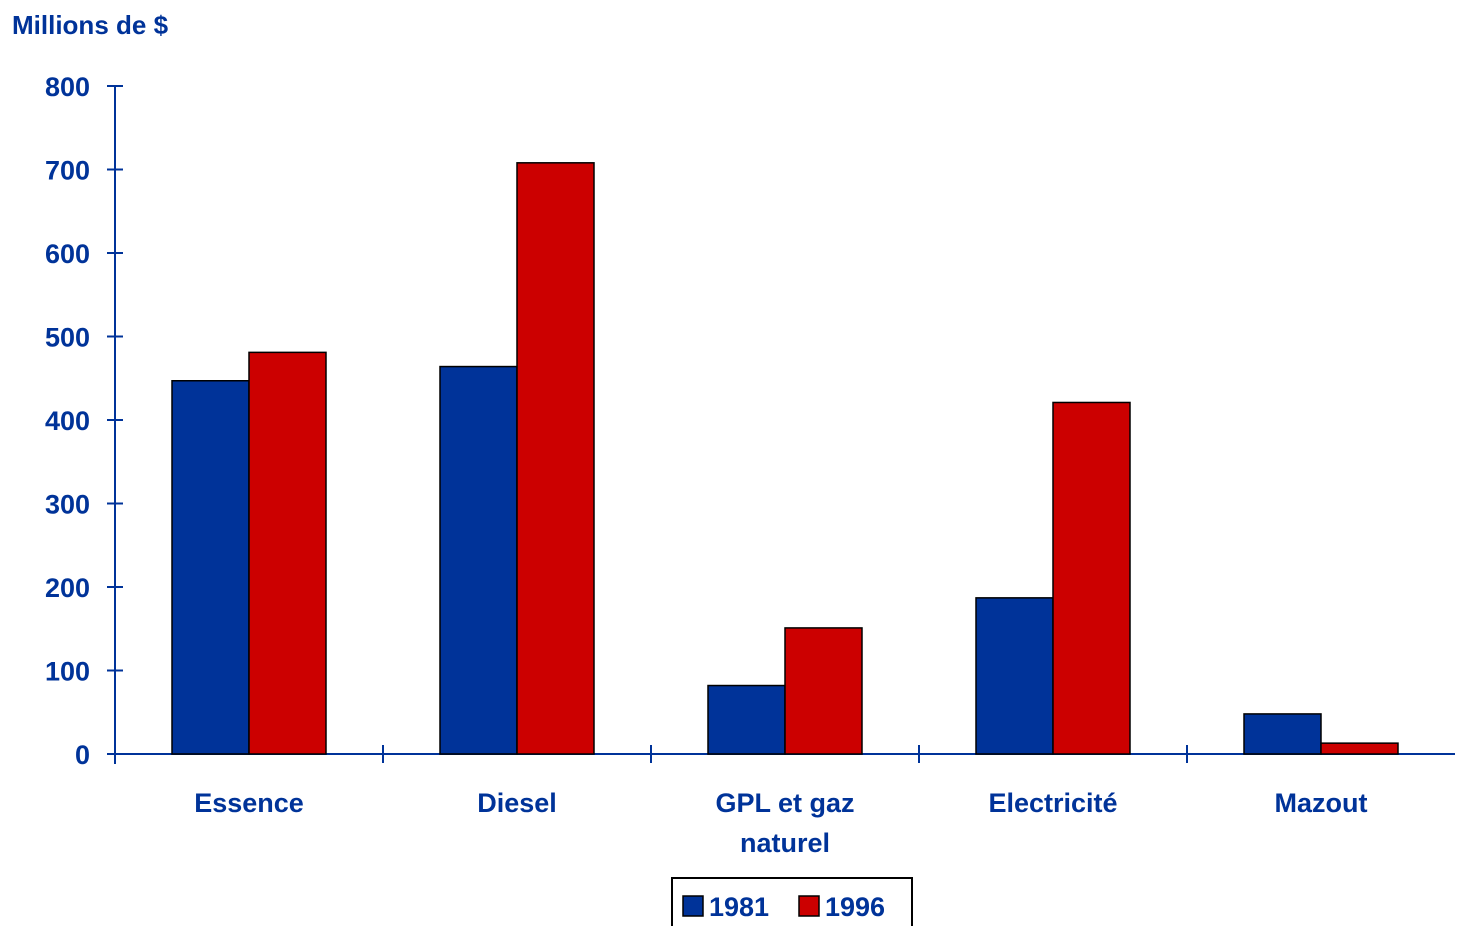  I want to click on y-tick-label: 800, so click(67, 87).